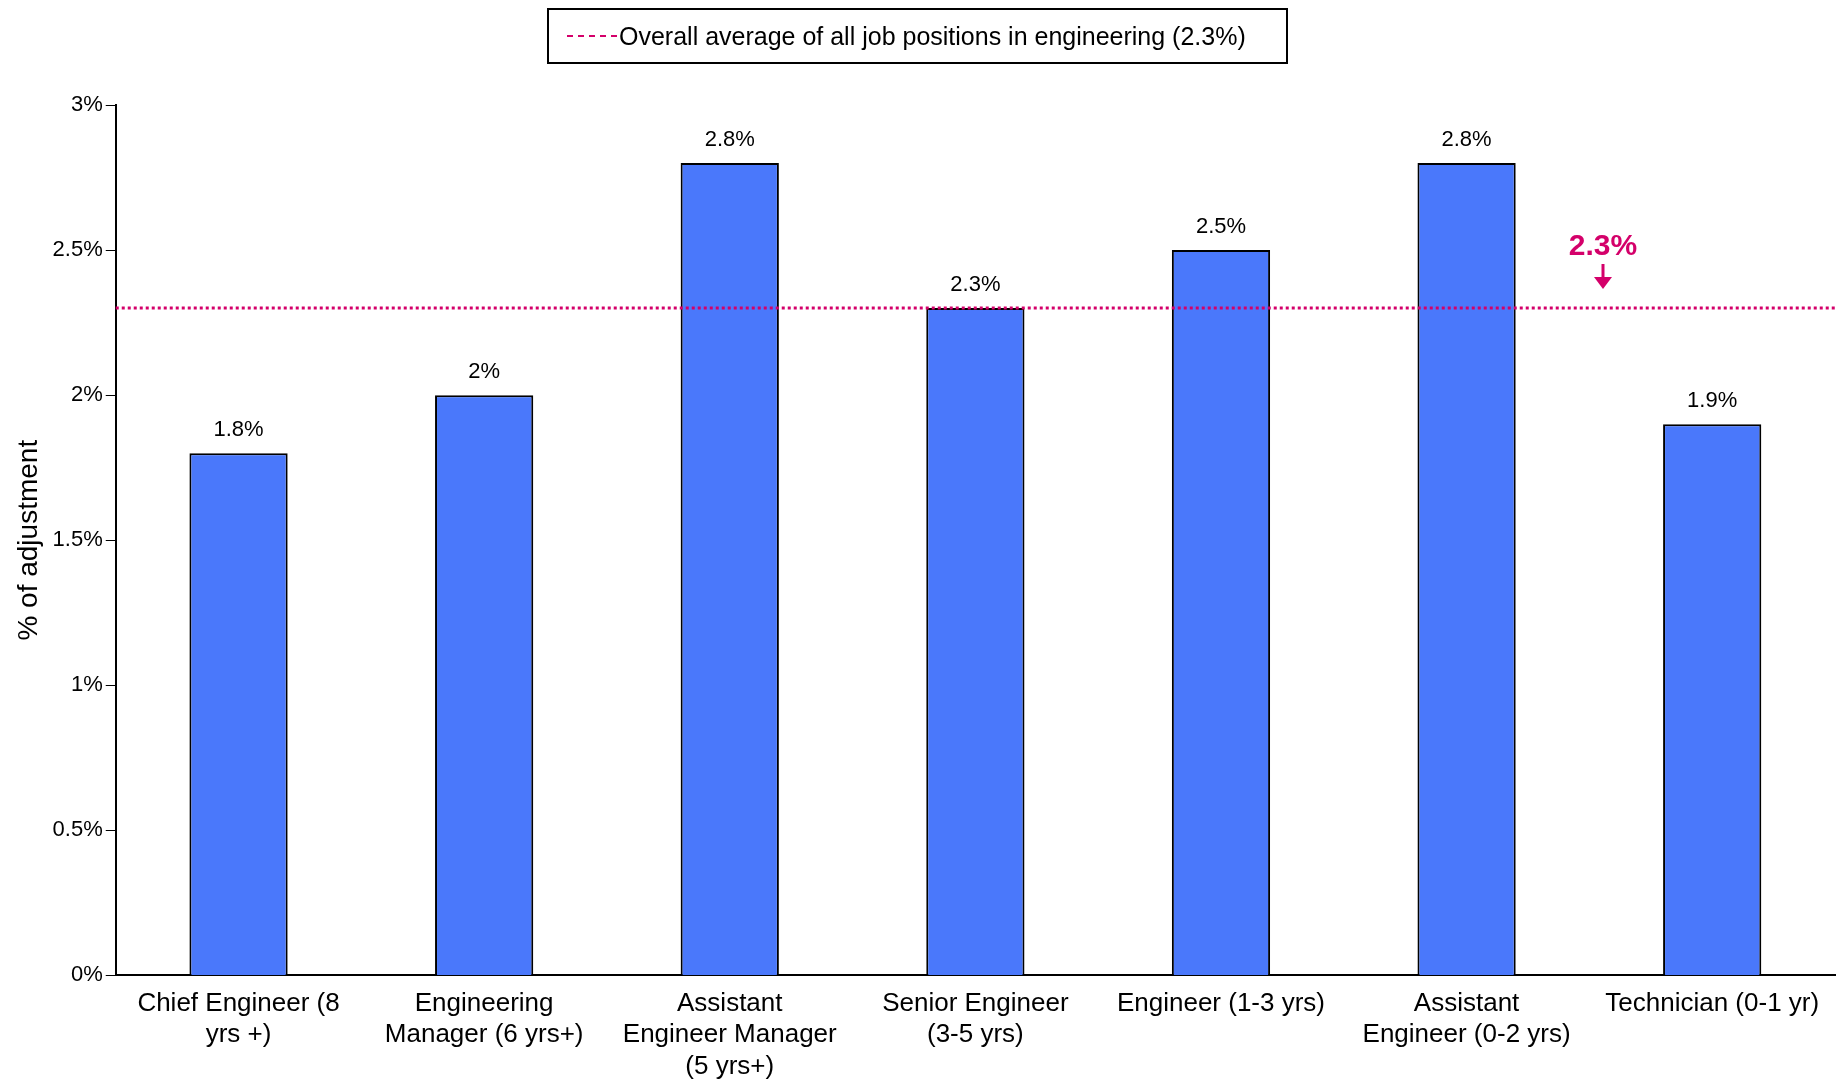  What do you see at coordinates (1221, 226) in the screenshot?
I see `data-label: 2.5%` at bounding box center [1221, 226].